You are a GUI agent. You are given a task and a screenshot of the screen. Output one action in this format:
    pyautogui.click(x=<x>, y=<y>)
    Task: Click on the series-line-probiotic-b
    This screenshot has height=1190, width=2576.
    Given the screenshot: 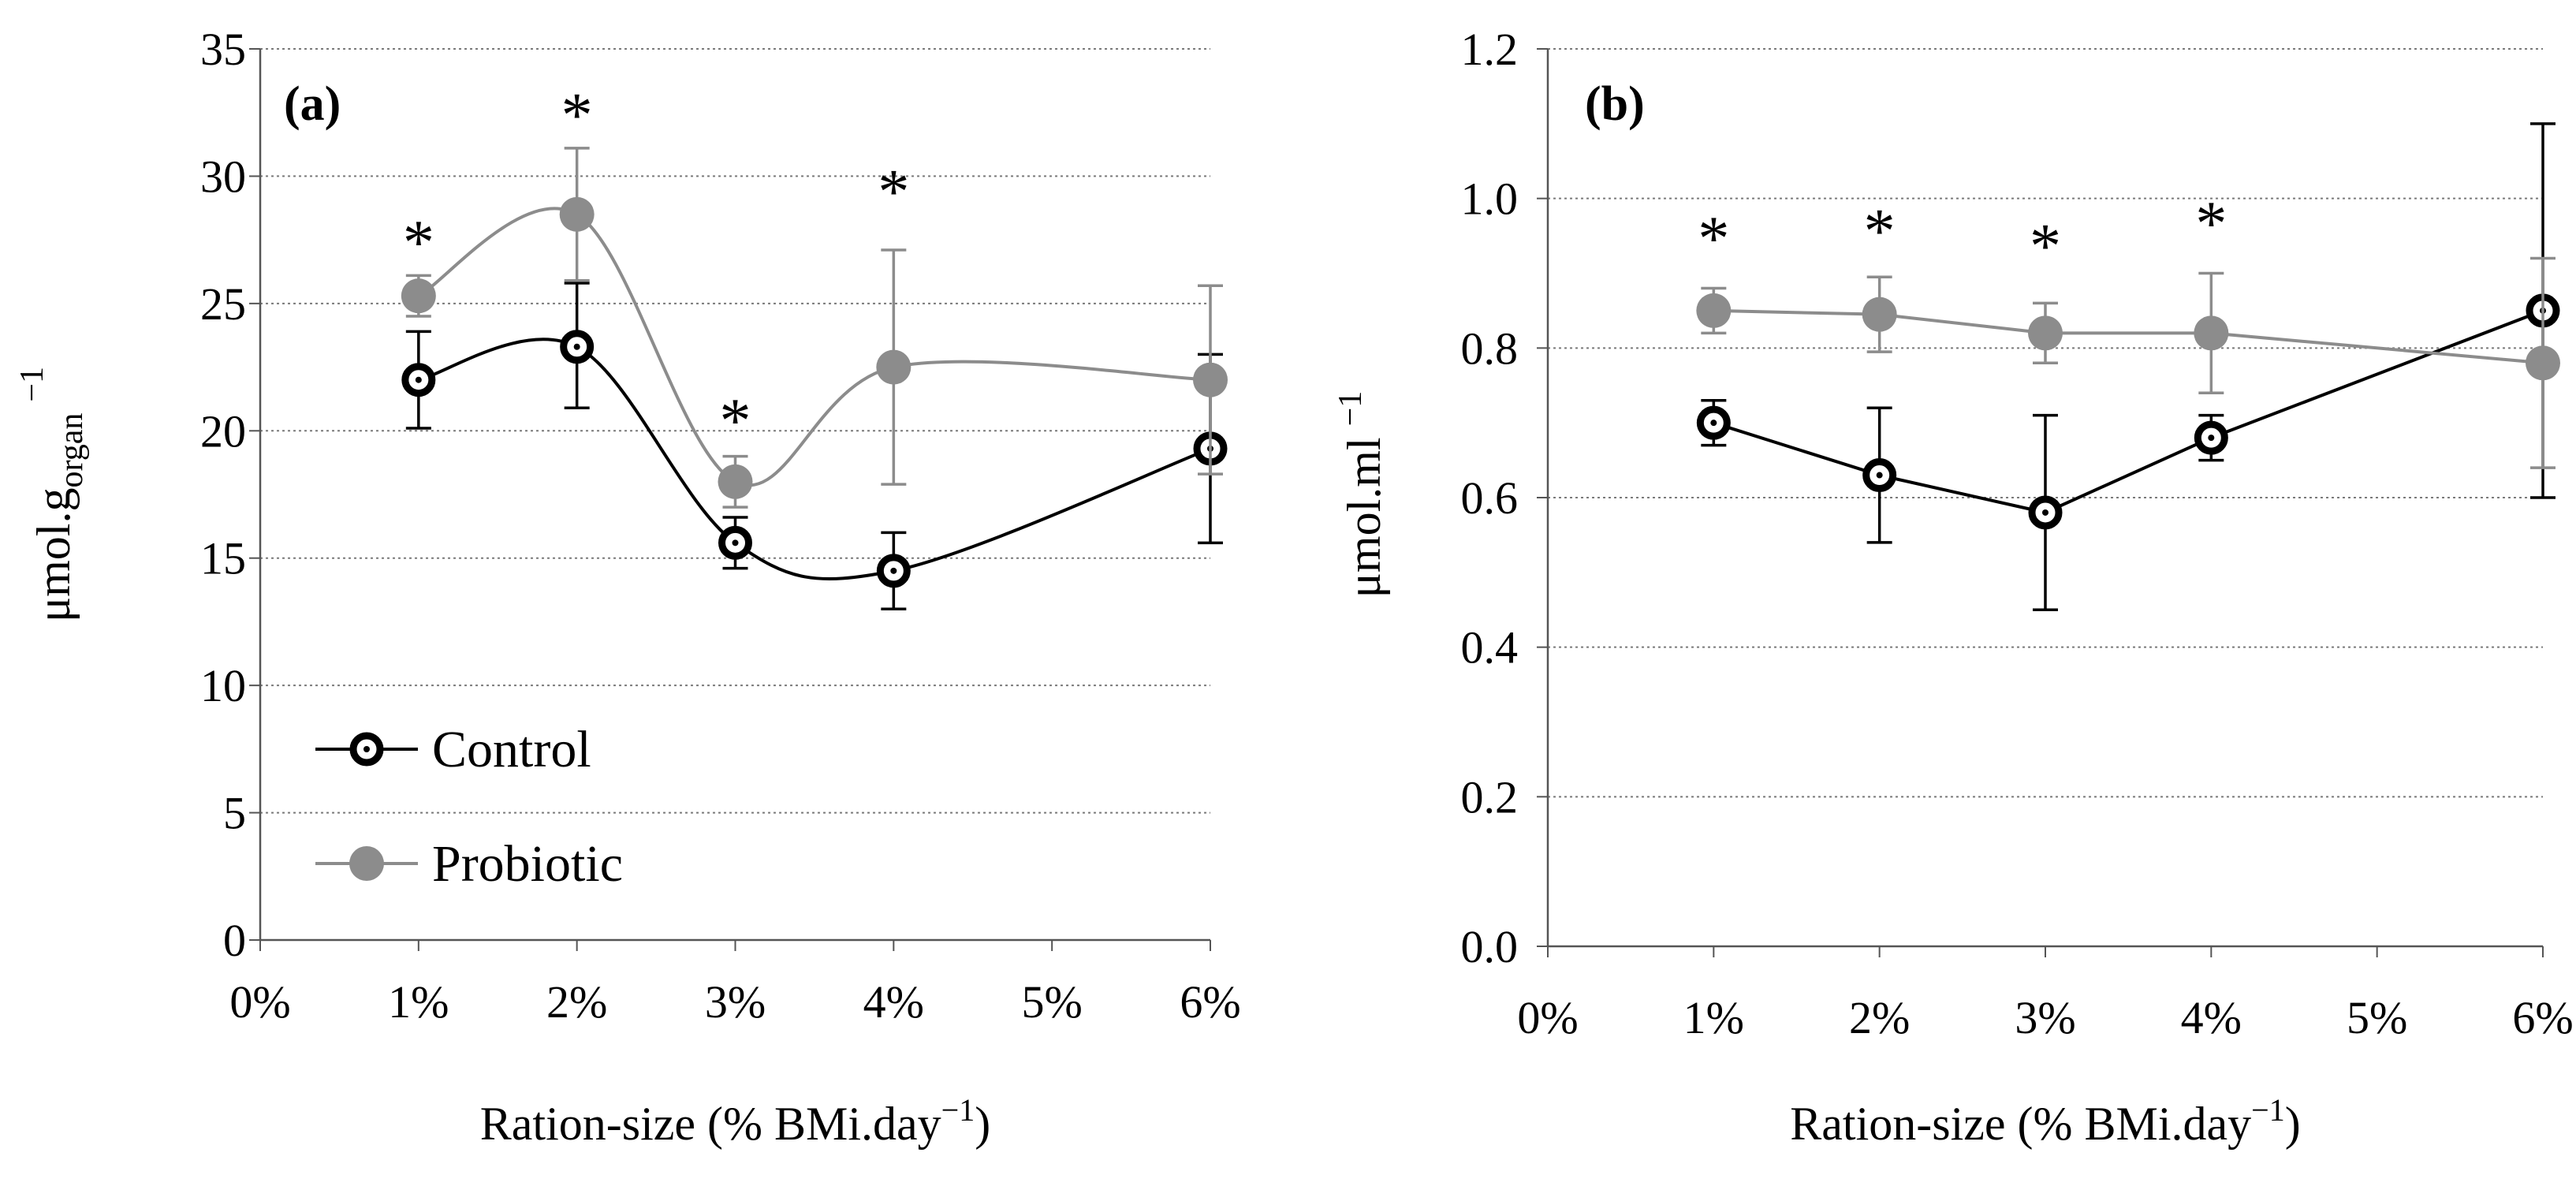 What is the action you would take?
    pyautogui.click(x=2128, y=336)
    